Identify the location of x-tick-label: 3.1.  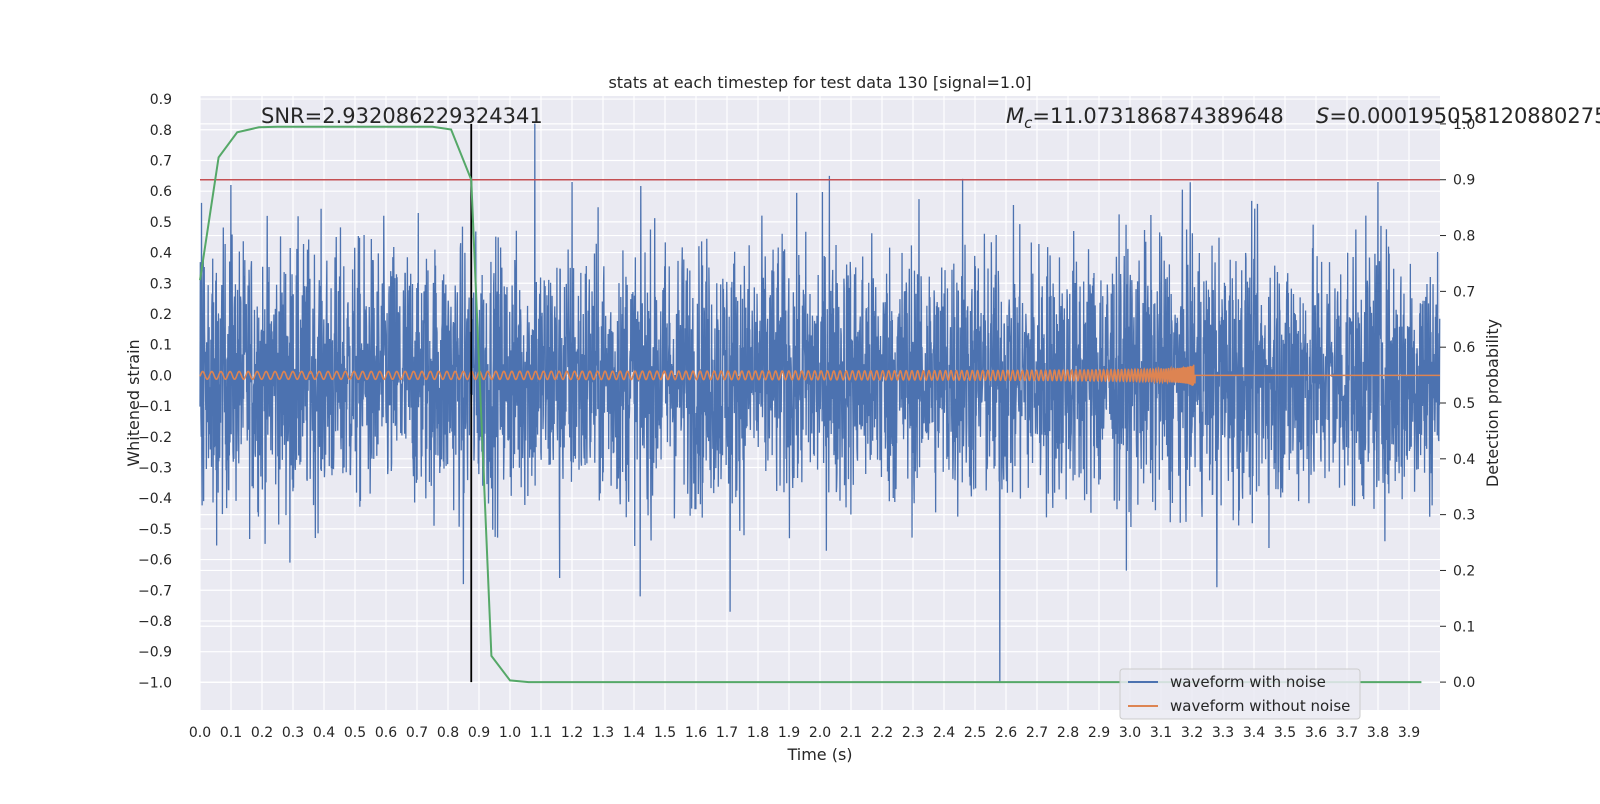
(1161, 733).